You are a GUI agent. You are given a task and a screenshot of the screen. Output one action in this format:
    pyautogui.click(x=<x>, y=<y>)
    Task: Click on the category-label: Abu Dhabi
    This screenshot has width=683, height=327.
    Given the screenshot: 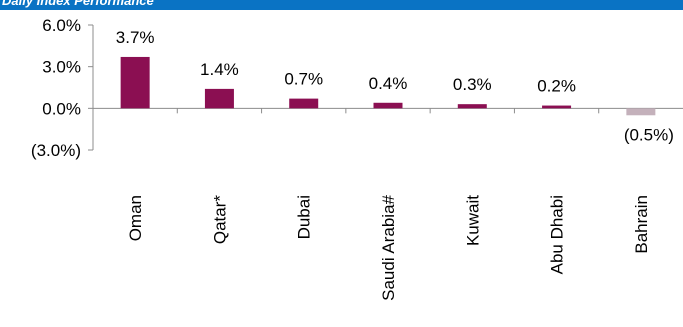 What is the action you would take?
    pyautogui.click(x=557, y=234)
    